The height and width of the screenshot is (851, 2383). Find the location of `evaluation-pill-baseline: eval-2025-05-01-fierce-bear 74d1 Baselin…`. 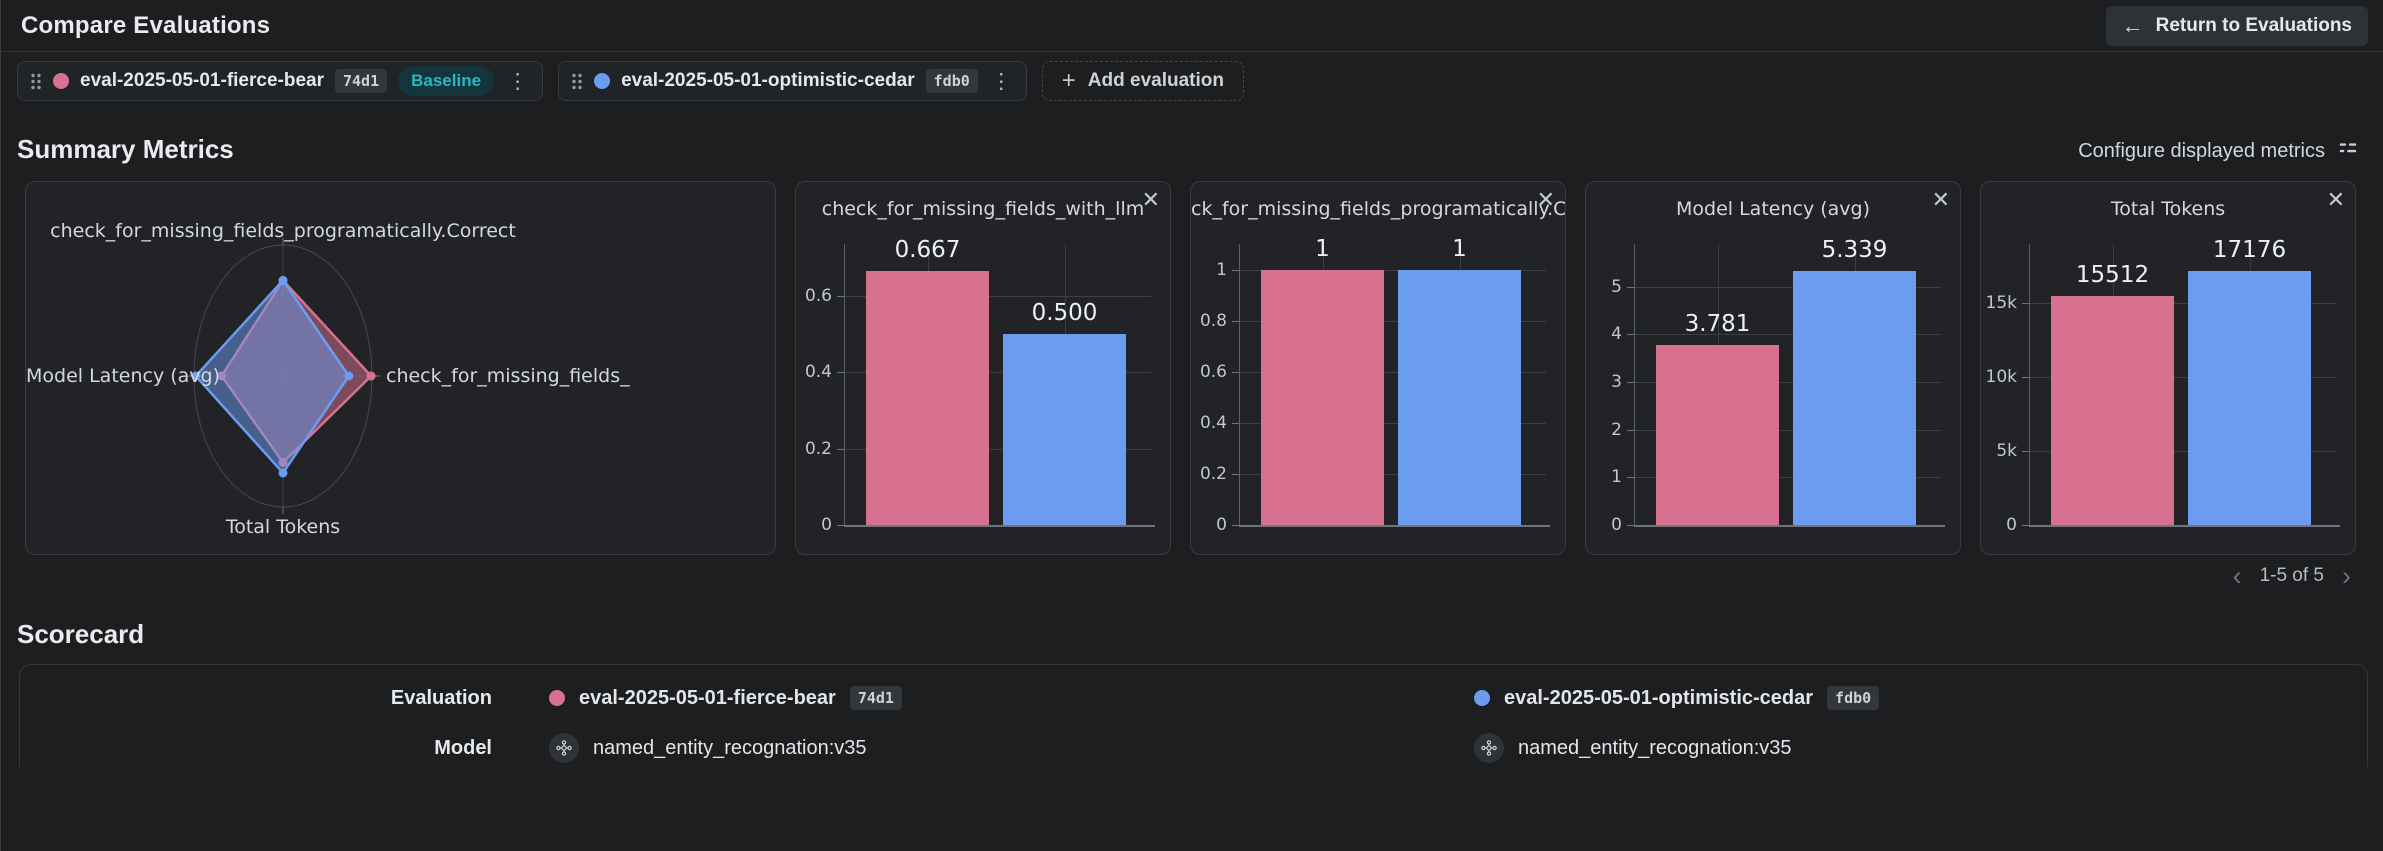

evaluation-pill-baseline: eval-2025-05-01-fierce-bear 74d1 Baselin… is located at coordinates (280, 81).